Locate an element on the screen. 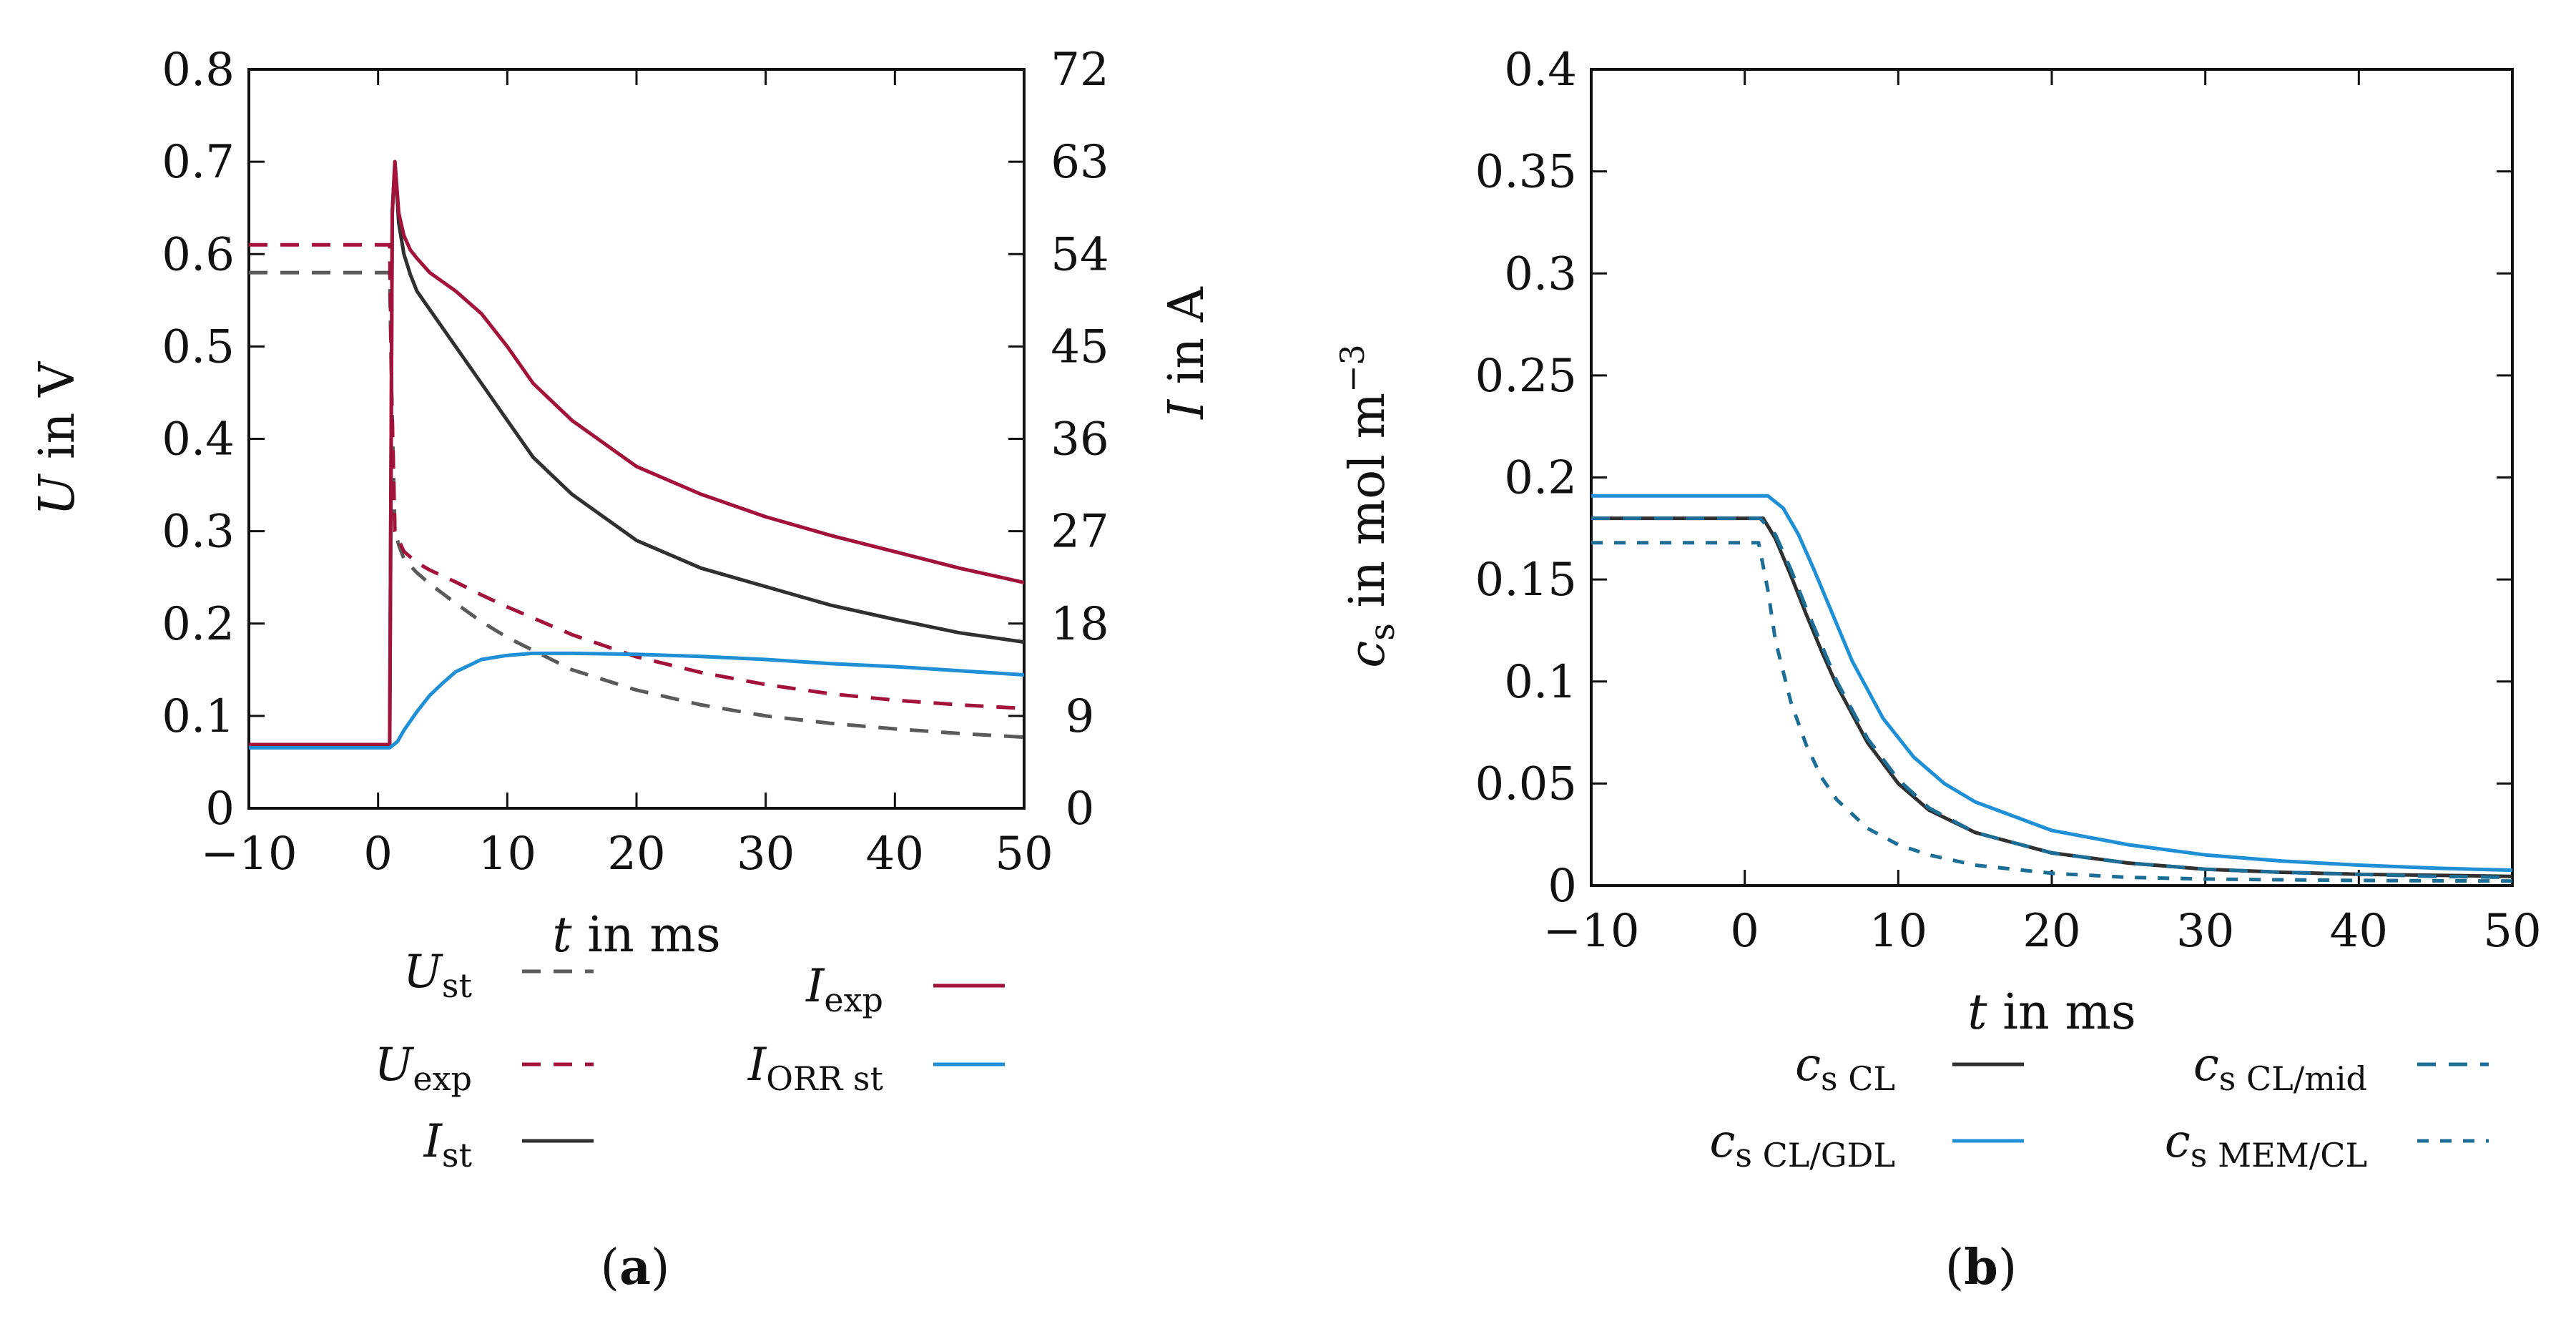  legend-label: cs MEM/CL is located at coordinates (2266, 1145).